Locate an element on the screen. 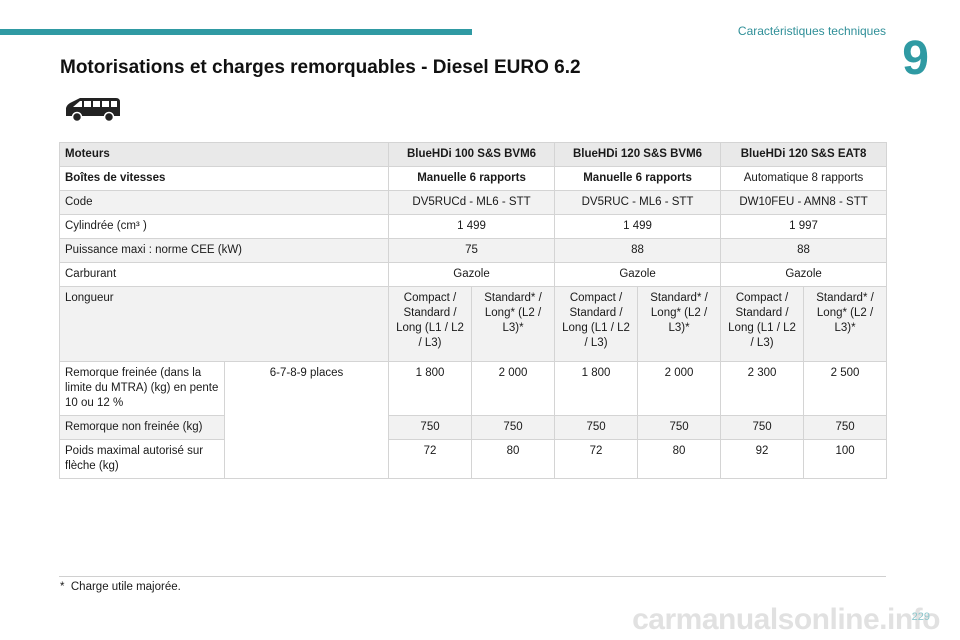  row-label: Poids maximal autorisé sur flèche (kg) is located at coordinates (142, 459).